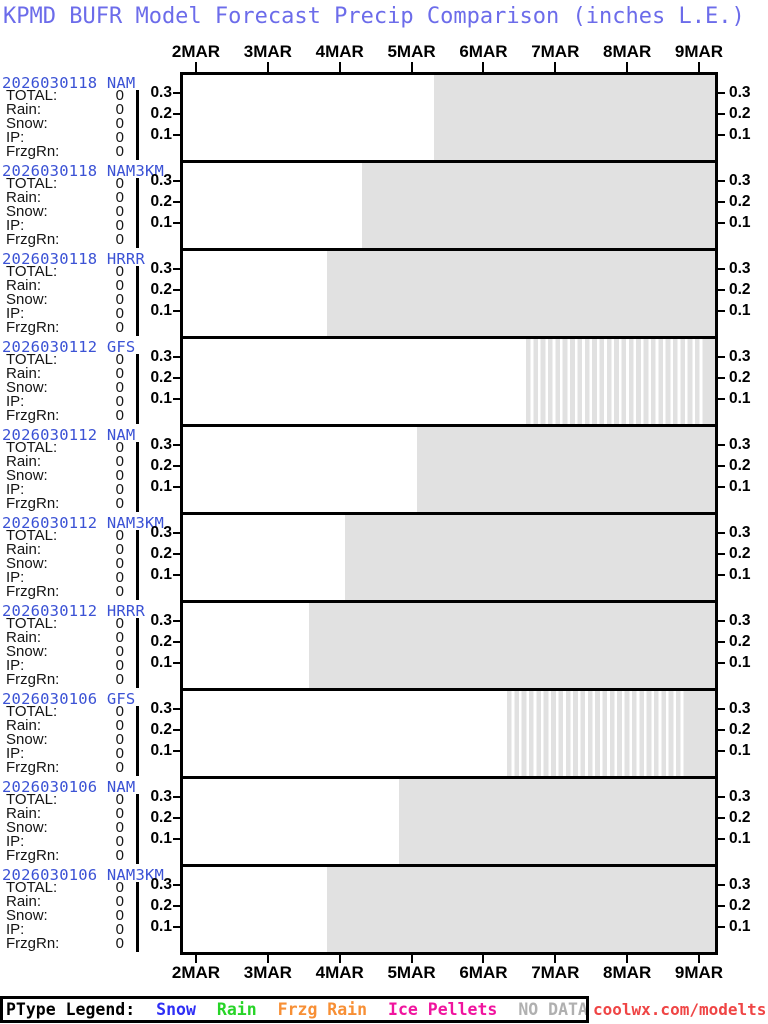 The image size is (768, 1024). What do you see at coordinates (411, 51) in the screenshot?
I see `x-axis-label: 5MAR` at bounding box center [411, 51].